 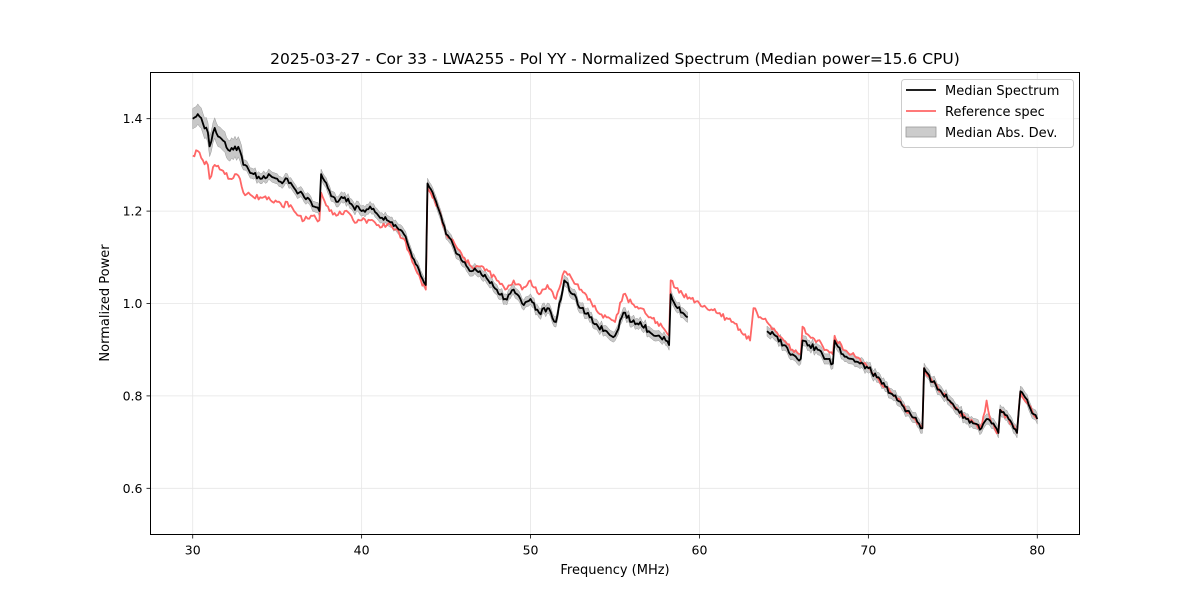 I want to click on y-tick-label: 0.6, so click(x=133, y=488).